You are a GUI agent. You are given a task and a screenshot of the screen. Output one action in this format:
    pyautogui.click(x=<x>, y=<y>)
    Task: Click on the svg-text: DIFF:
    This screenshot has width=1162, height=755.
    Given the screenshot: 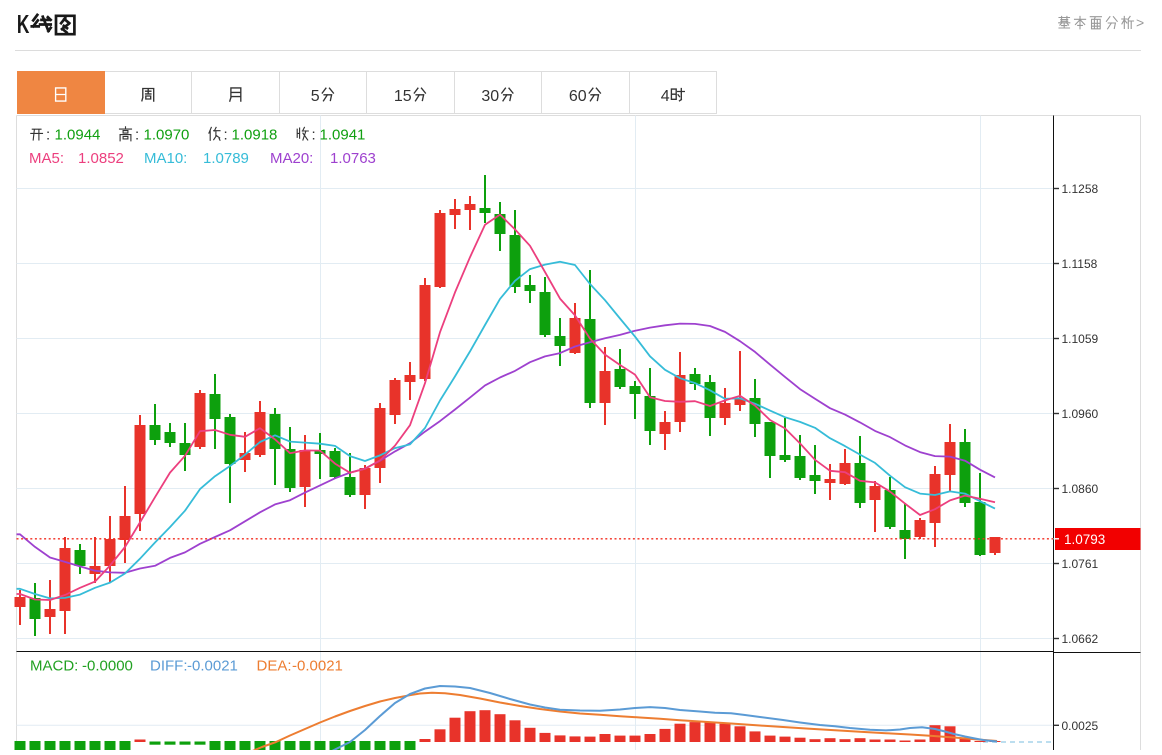 What is the action you would take?
    pyautogui.click(x=169, y=666)
    